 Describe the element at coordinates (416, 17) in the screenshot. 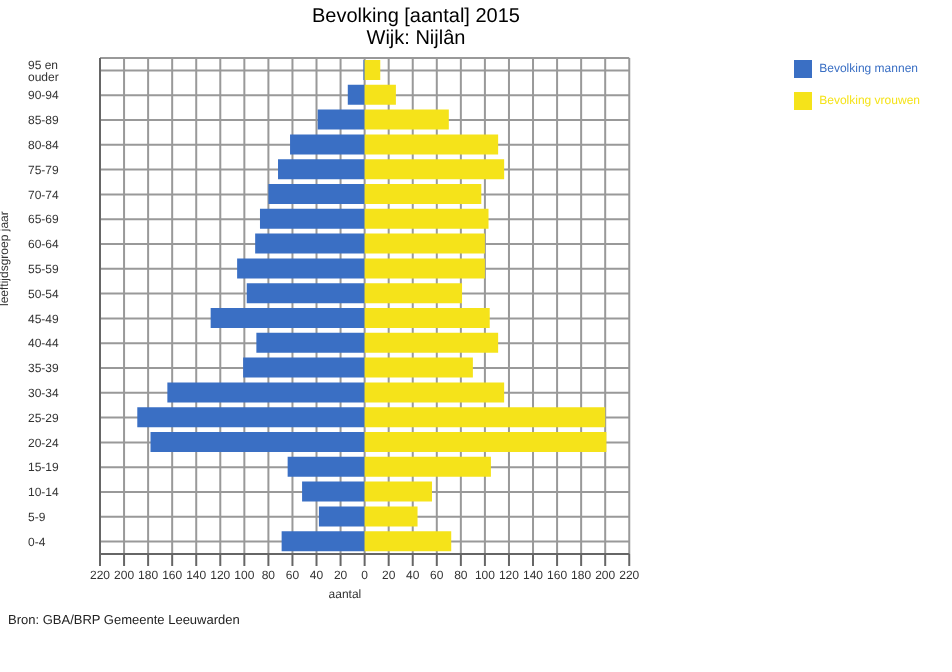

I see `chart-title: Bevolking [aantal] 2015` at that location.